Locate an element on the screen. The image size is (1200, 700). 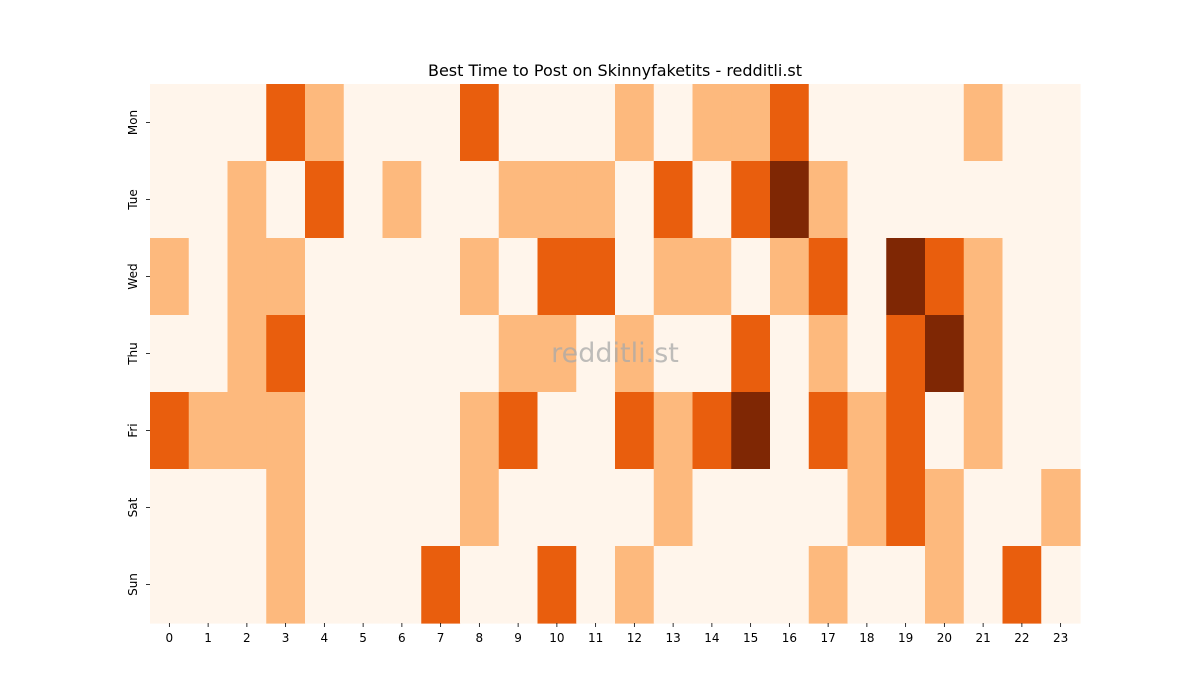
x-tick-label: 0 is located at coordinates (170, 638).